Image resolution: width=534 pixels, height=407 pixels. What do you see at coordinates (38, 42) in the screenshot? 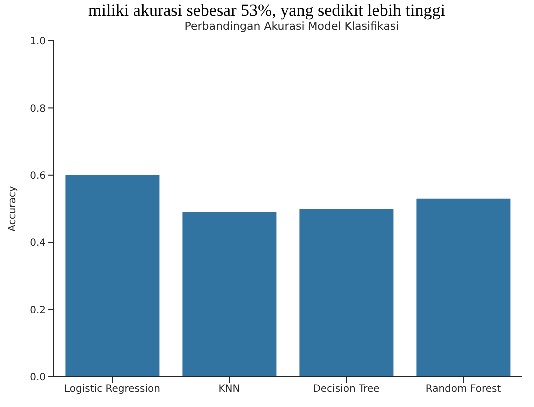
I see `y-tick-label: 1.0` at bounding box center [38, 42].